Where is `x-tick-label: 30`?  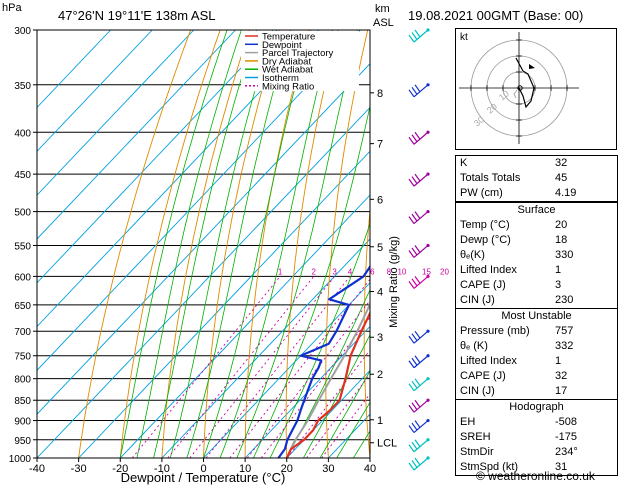 x-tick-label: 30 is located at coordinates (328, 469).